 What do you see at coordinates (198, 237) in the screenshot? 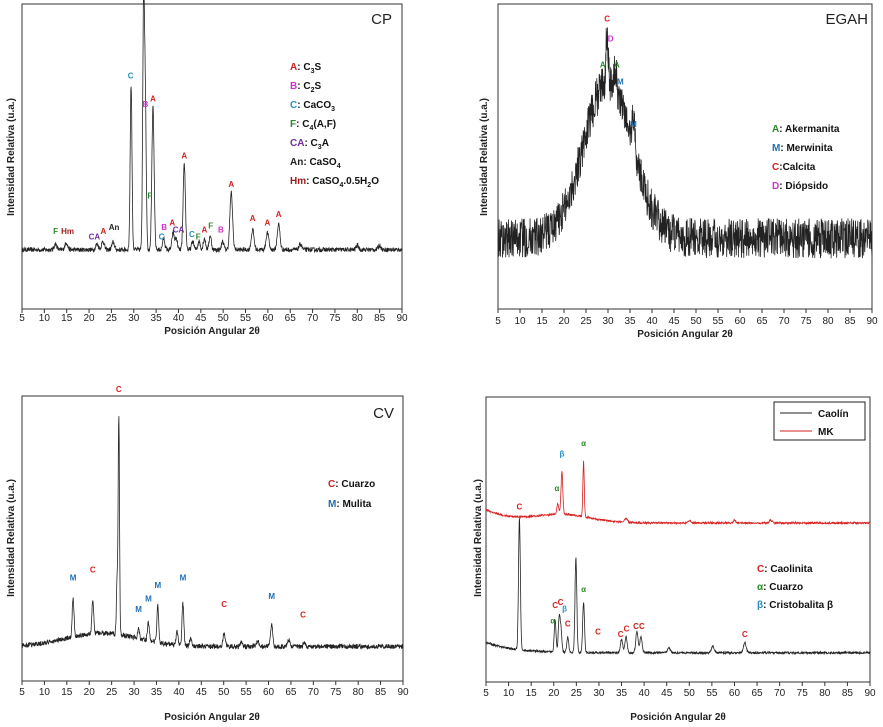
I see `peak-label: F` at bounding box center [198, 237].